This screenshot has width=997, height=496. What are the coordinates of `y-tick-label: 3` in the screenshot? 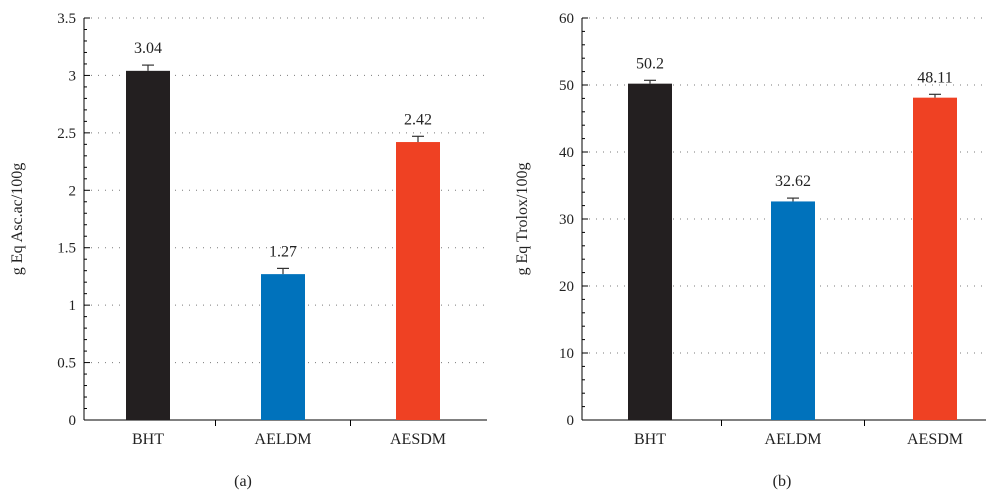 It's located at (73, 76).